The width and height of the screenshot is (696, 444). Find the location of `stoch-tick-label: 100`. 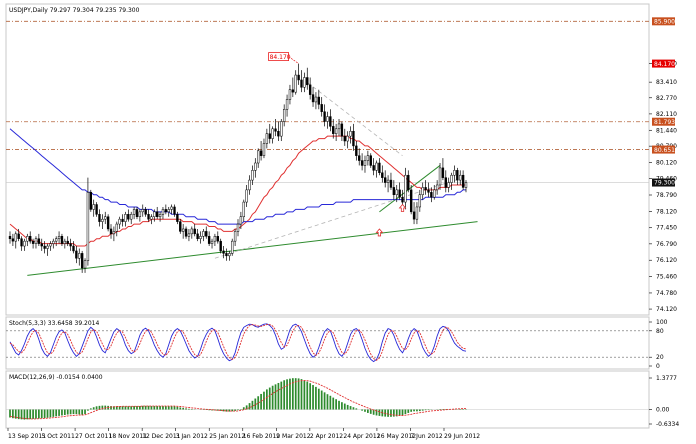

stoch-tick-label: 100 is located at coordinates (662, 322).